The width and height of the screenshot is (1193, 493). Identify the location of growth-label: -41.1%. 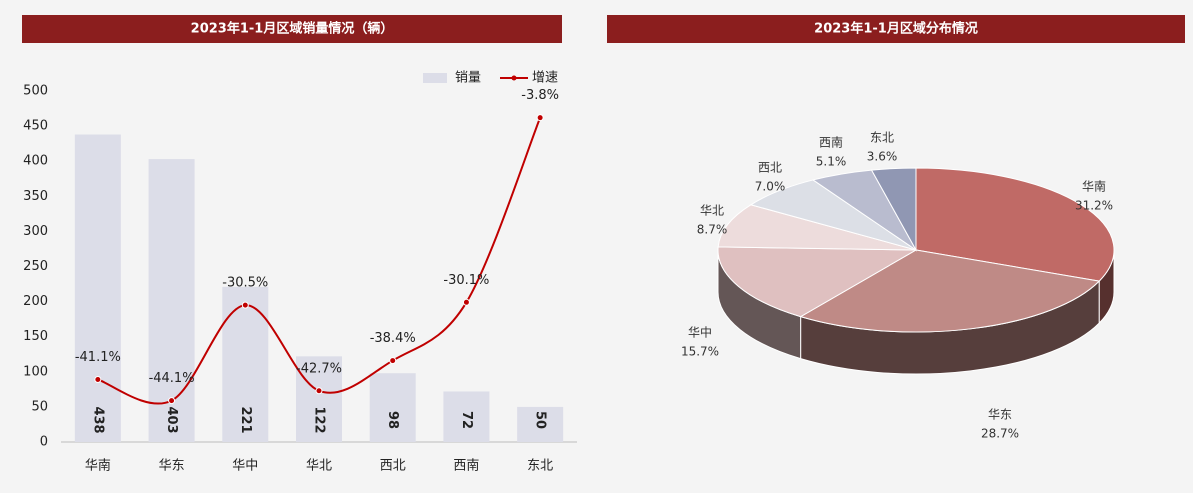
(98, 357).